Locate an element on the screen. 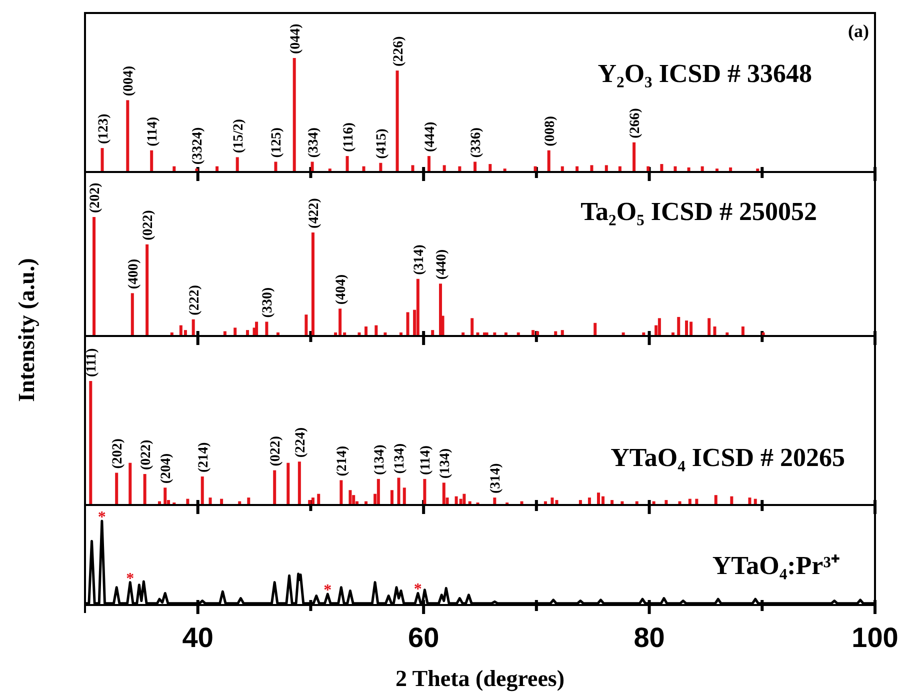 This screenshot has height=695, width=904. annotation: (008) is located at coordinates (550, 131).